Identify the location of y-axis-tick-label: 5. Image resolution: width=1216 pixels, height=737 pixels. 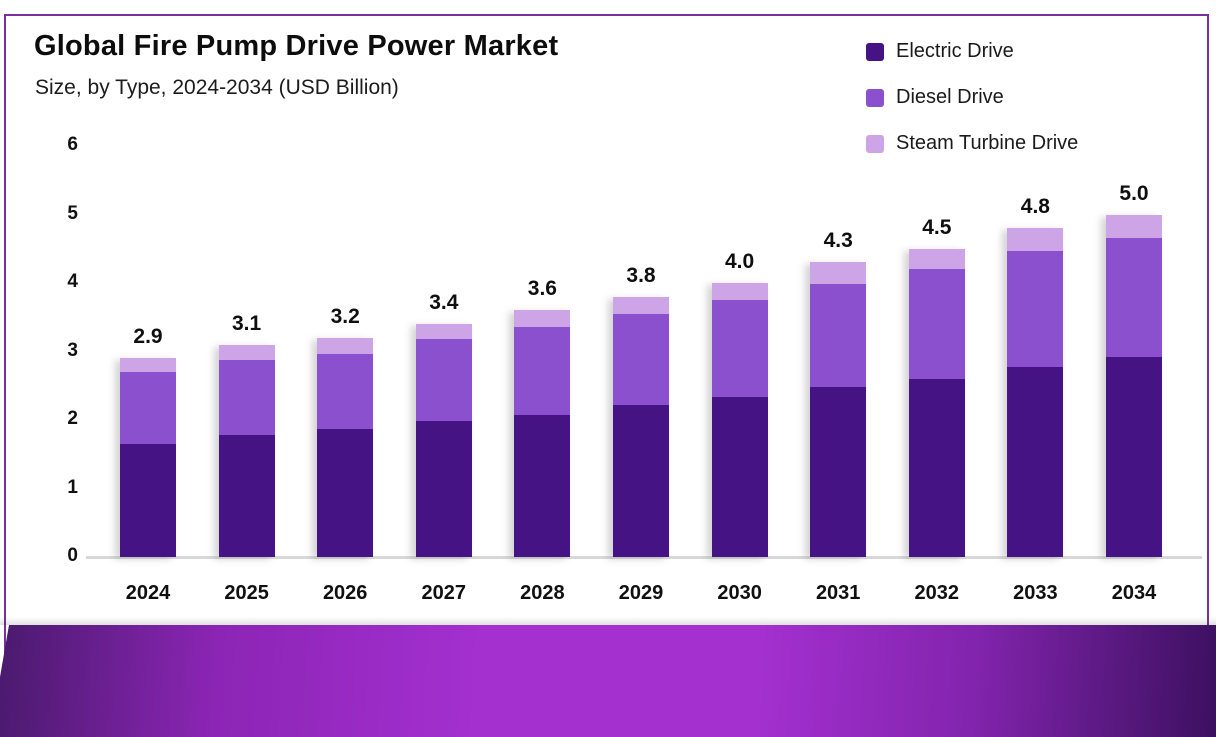
(72, 213).